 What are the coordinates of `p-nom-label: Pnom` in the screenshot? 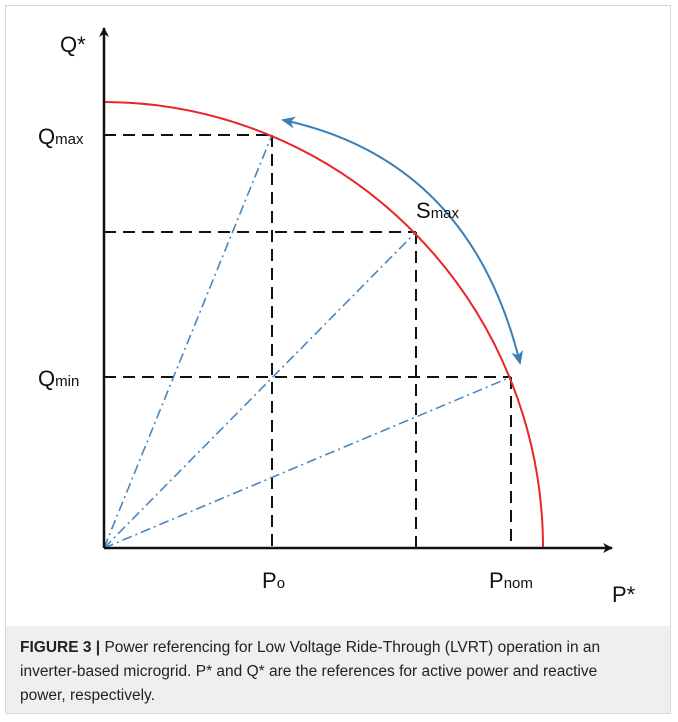 It's located at (511, 580).